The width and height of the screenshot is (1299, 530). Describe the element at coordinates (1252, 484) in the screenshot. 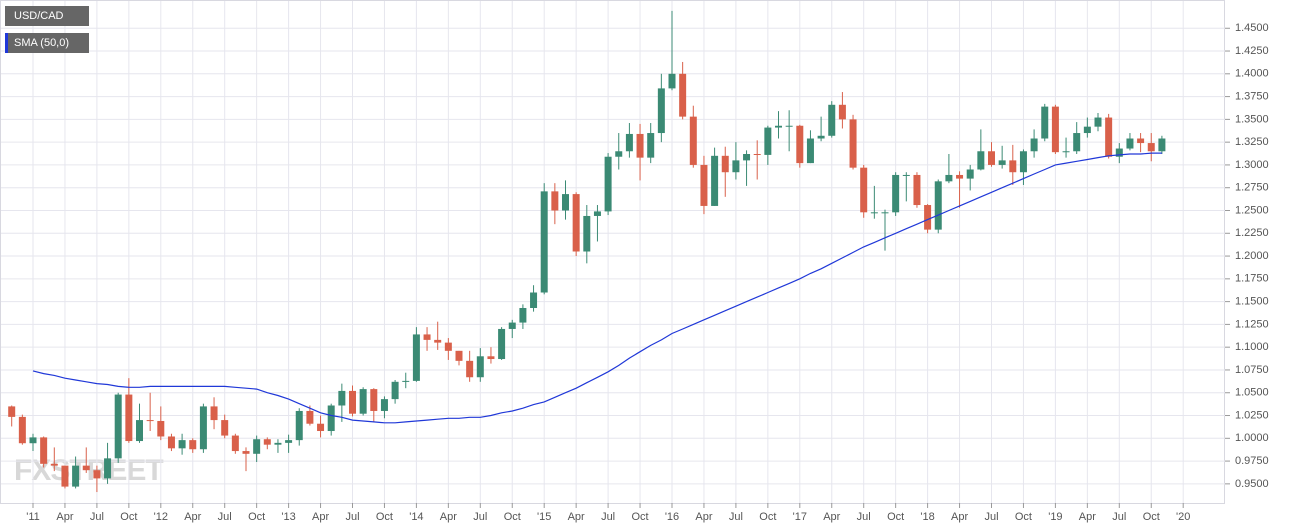

I see `y-tick-label: 0.9500` at that location.